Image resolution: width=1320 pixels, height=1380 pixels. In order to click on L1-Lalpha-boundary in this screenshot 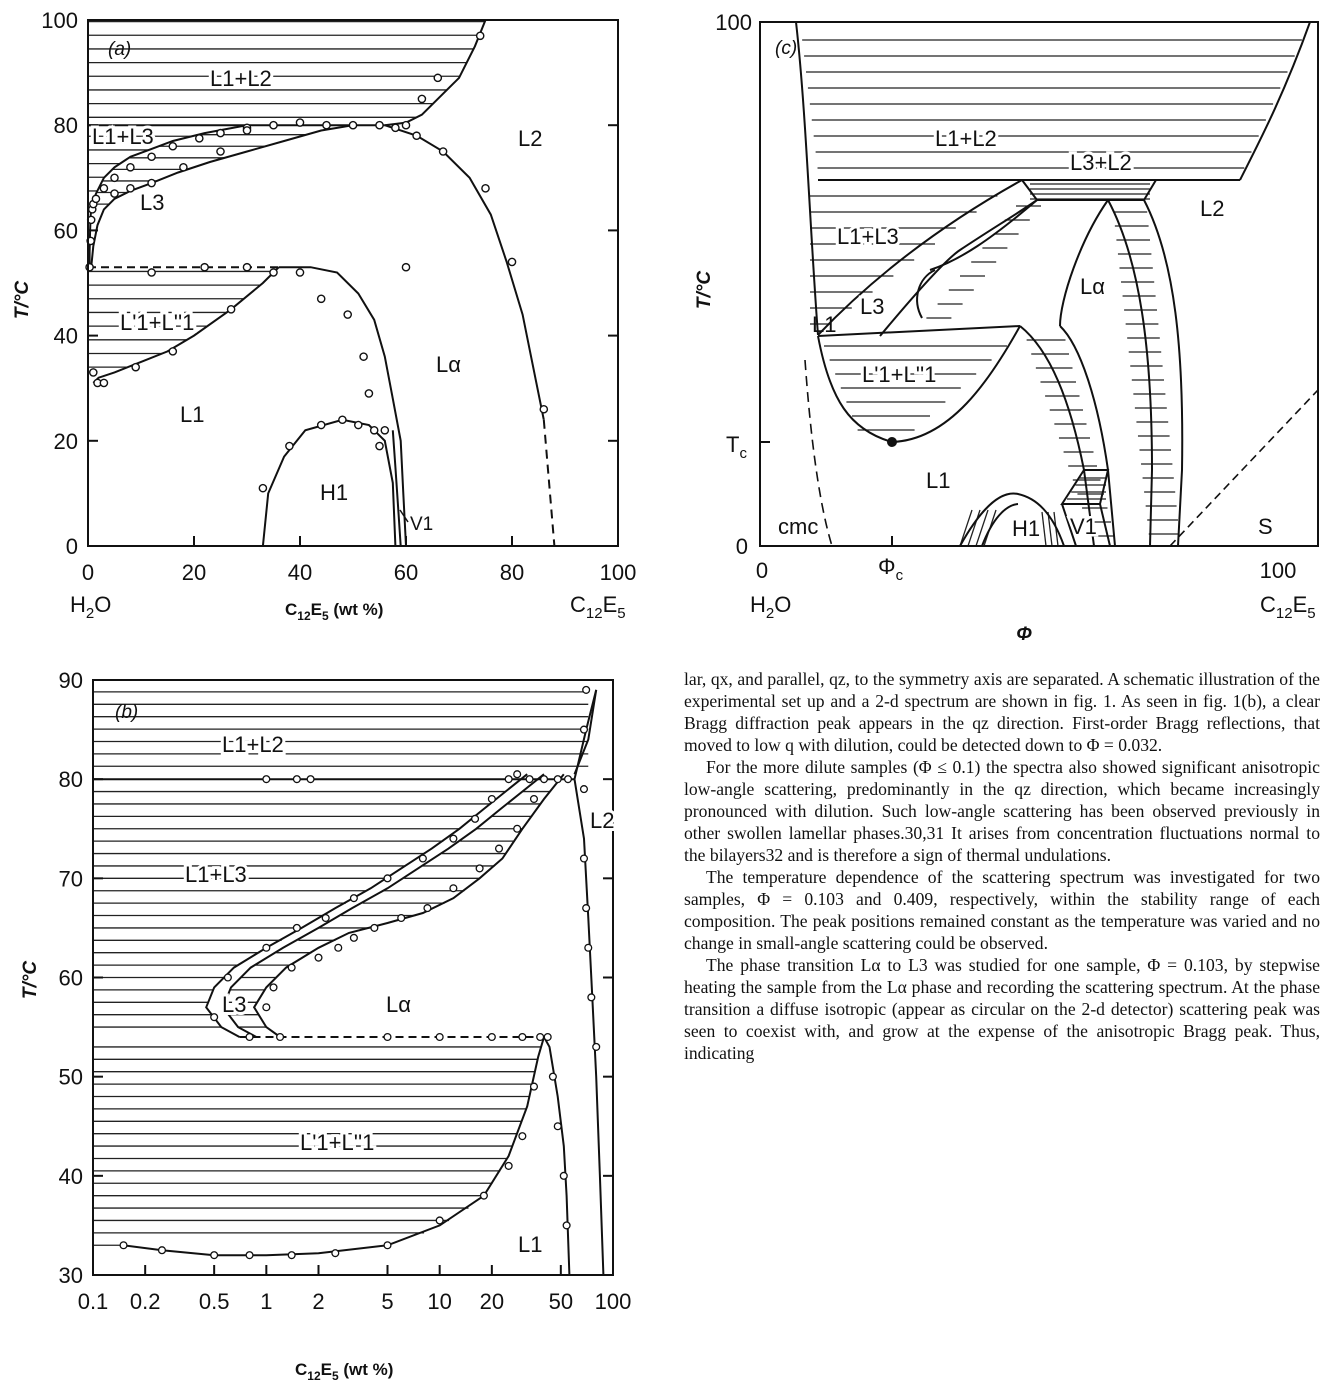, I will do `click(342, 406)`.